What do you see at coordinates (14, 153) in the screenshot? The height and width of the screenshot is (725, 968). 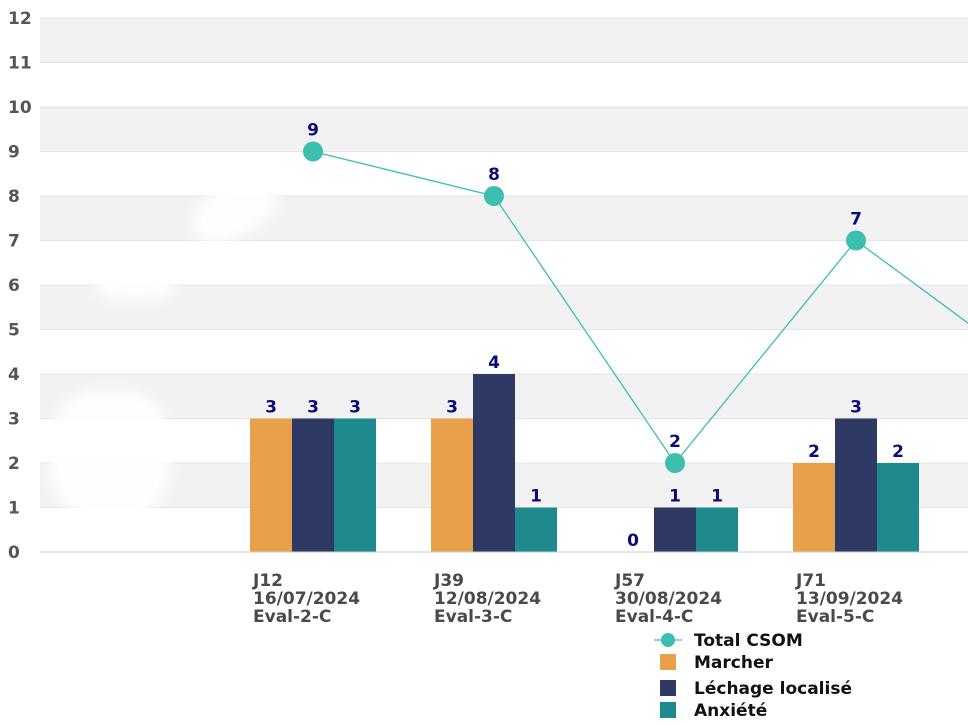 I see `y-tick-label: 9` at bounding box center [14, 153].